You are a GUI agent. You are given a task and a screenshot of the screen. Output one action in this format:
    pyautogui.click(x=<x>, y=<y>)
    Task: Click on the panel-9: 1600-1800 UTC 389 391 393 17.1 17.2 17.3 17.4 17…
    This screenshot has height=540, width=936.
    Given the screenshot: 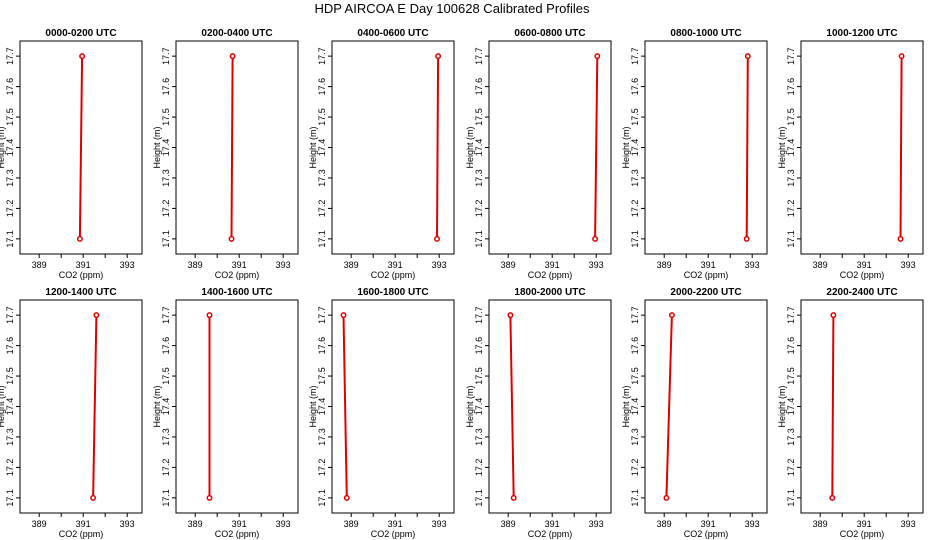 What is the action you would take?
    pyautogui.click(x=381, y=413)
    